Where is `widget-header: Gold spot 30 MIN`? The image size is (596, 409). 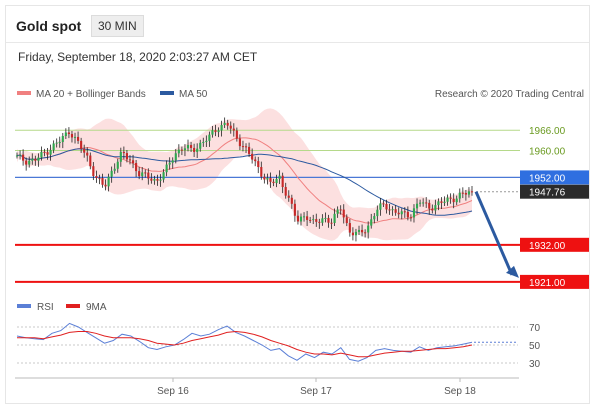
widget-header: Gold spot 30 MIN is located at coordinates (297, 24).